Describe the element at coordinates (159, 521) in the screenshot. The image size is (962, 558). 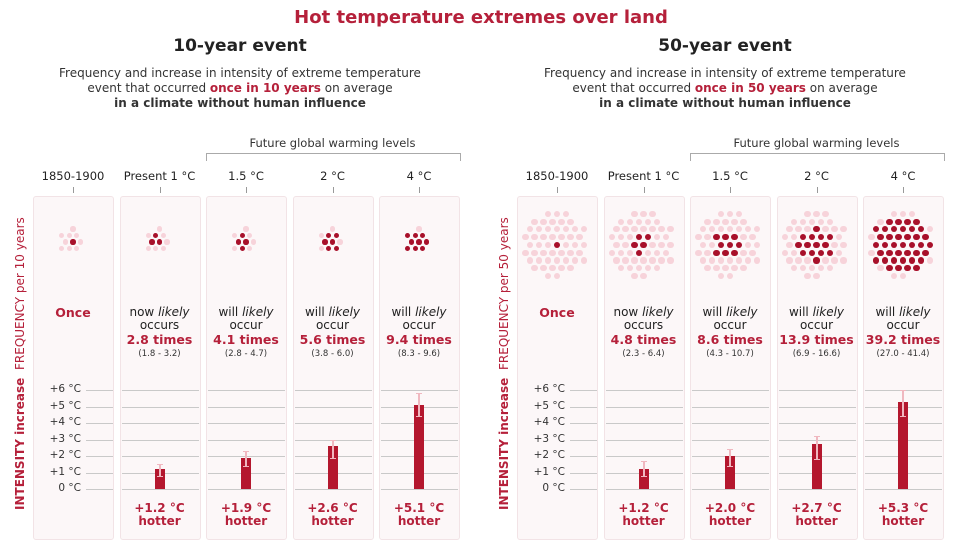
I see `intensity-suffix: hotter` at that location.